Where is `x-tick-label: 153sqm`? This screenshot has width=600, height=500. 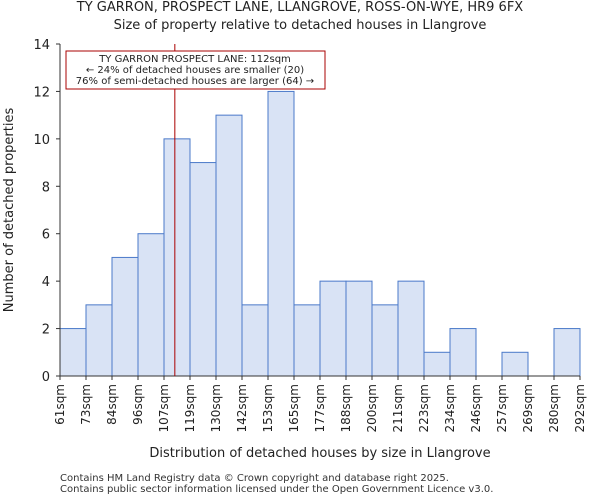 x-tick-label: 153sqm is located at coordinates (268, 408).